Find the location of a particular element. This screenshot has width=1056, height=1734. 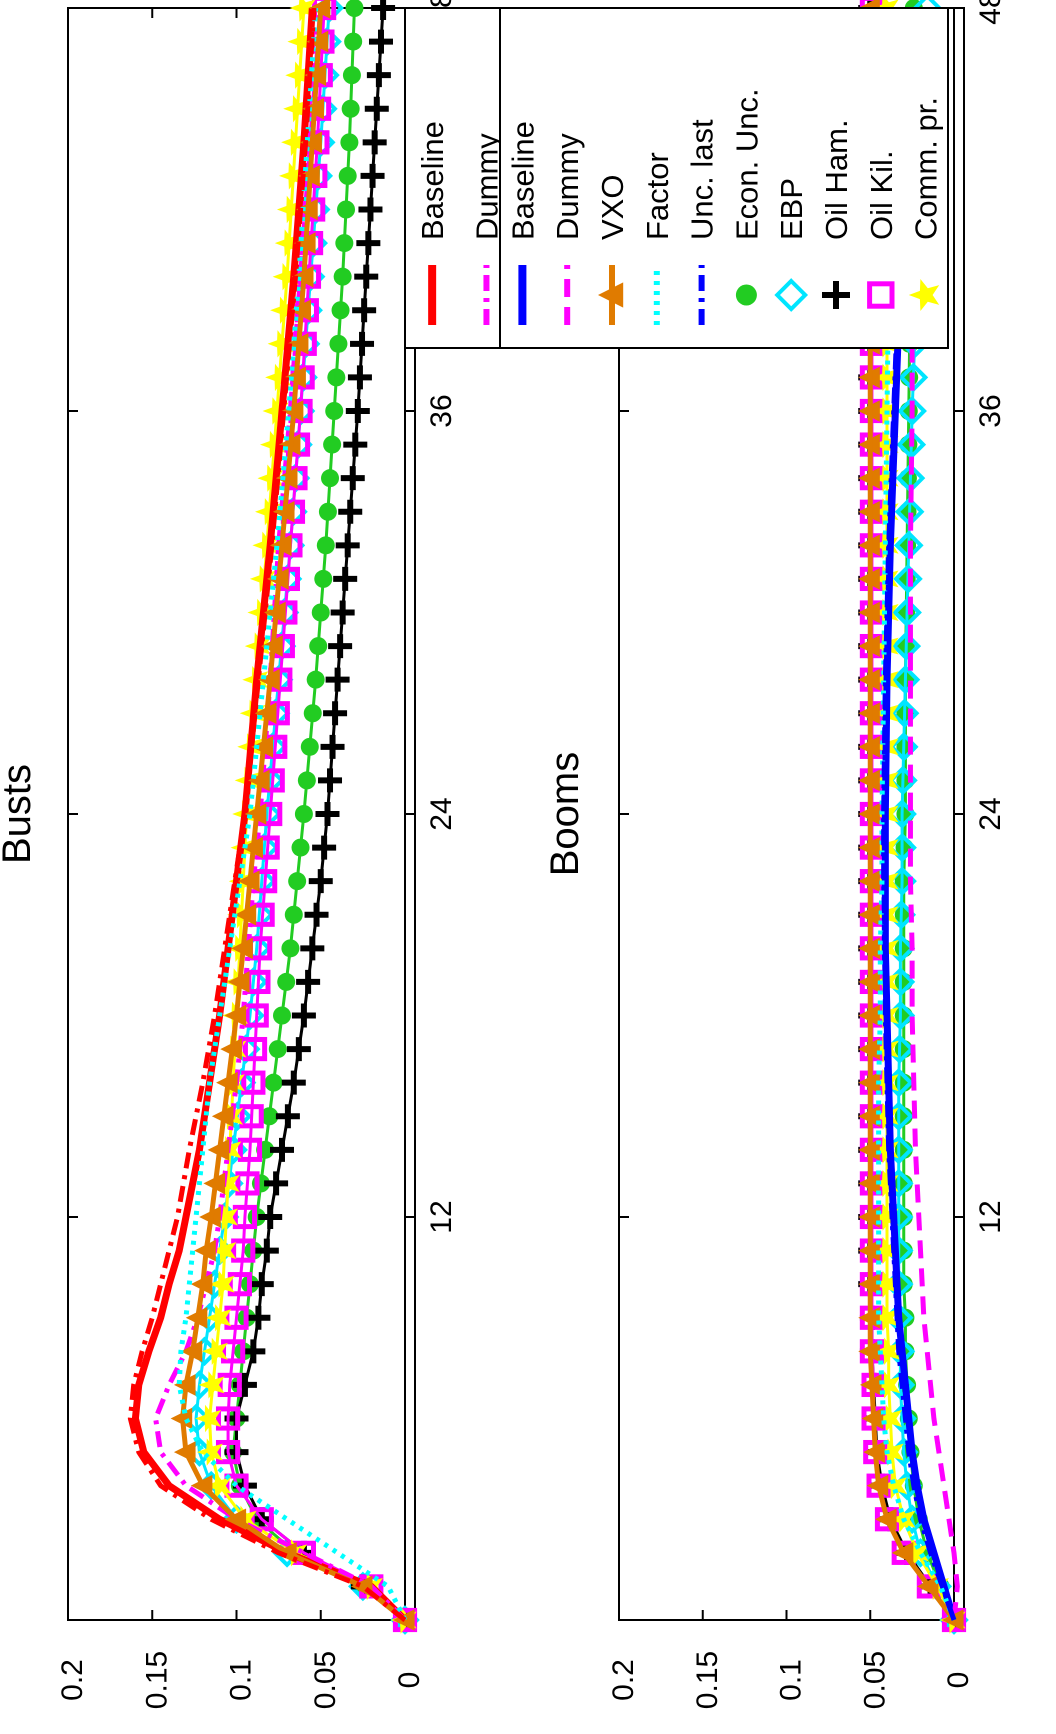

legend-label: Unc. last is located at coordinates (702, 179).